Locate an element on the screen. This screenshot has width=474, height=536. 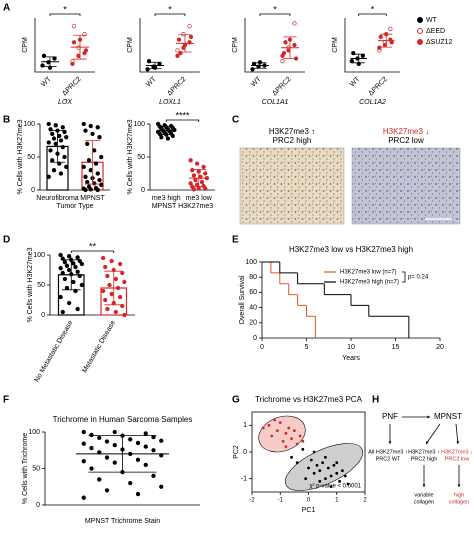
diagram-node: PRC2 low is located at coordinates (457, 459).